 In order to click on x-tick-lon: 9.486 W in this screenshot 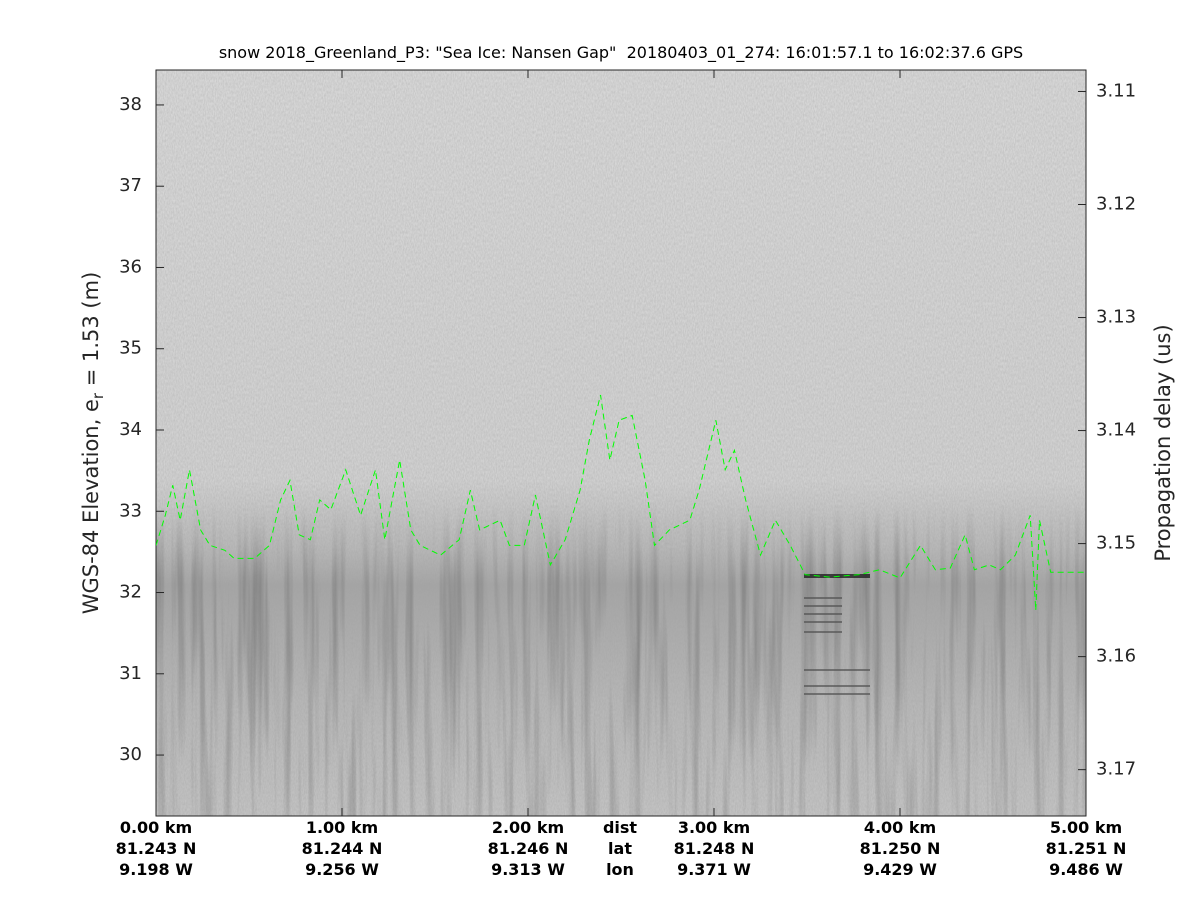, I will do `click(1086, 869)`.